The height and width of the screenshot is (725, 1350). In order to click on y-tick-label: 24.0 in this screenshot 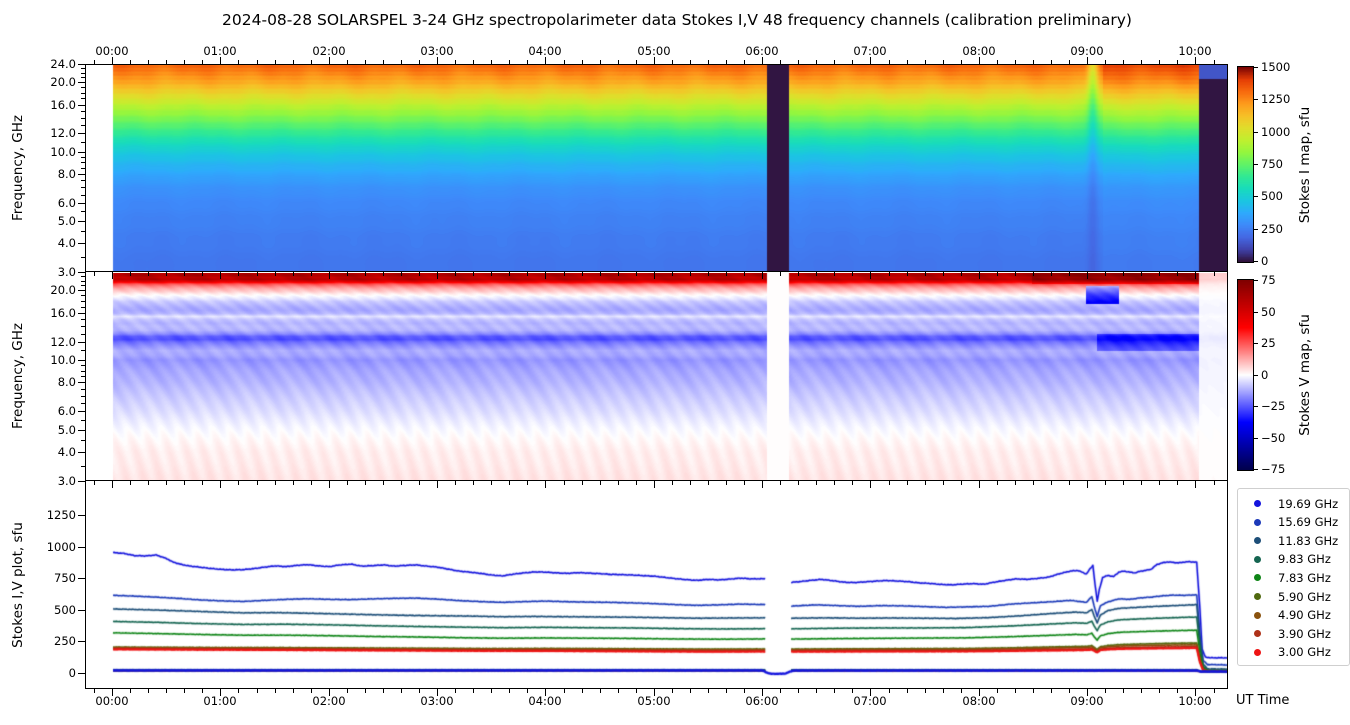, I will do `click(63, 64)`.